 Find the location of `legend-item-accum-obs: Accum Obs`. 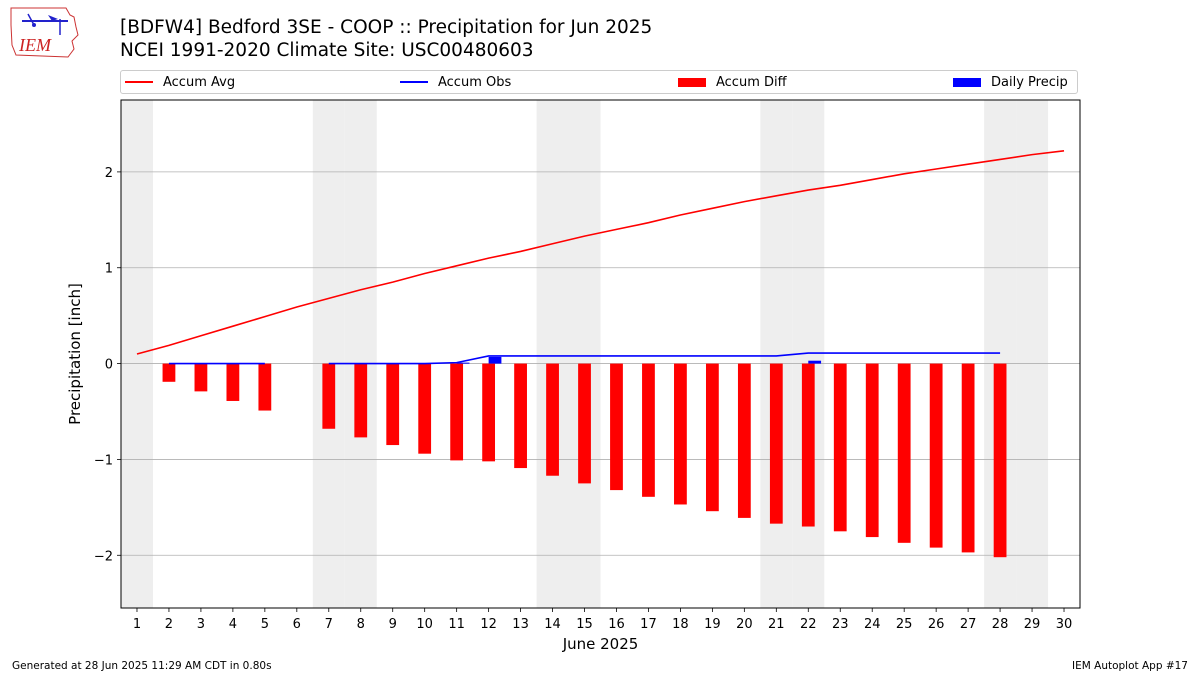

legend-item-accum-obs: Accum Obs is located at coordinates (455, 82).